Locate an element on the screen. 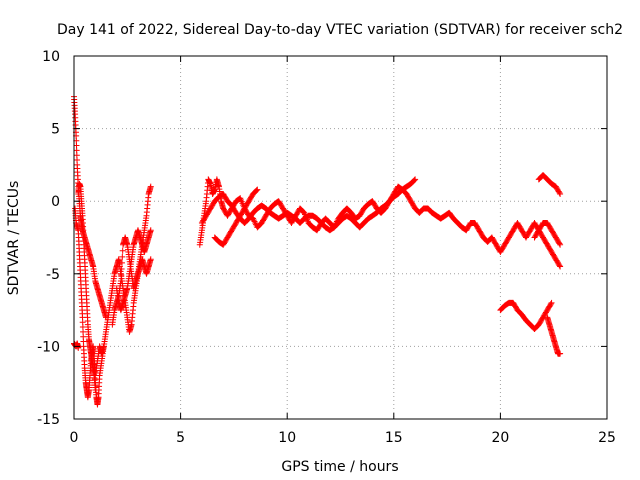  series-arc-g is located at coordinates (133, 270).